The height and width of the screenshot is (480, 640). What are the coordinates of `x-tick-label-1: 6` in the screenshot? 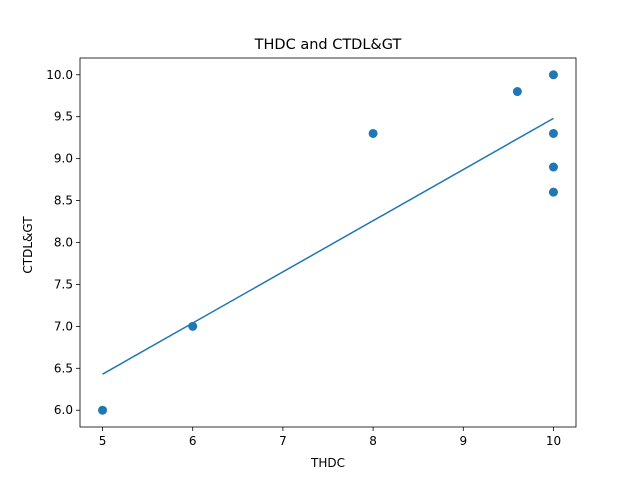 It's located at (193, 441).